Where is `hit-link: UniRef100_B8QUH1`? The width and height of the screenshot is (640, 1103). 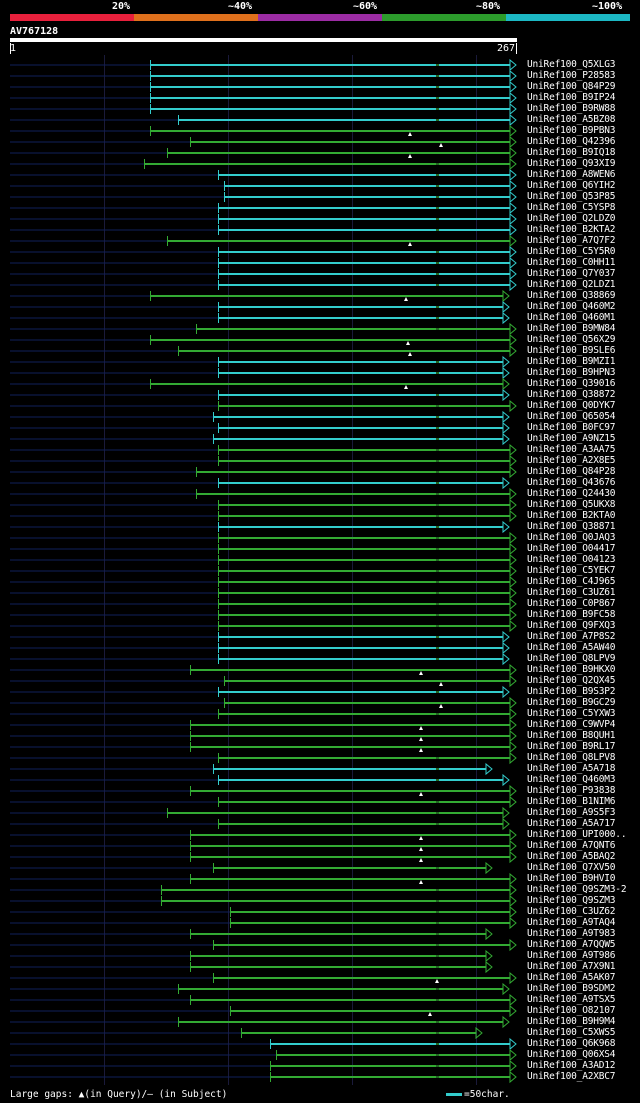 hit-link: UniRef100_B8QUH1 is located at coordinates (571, 735).